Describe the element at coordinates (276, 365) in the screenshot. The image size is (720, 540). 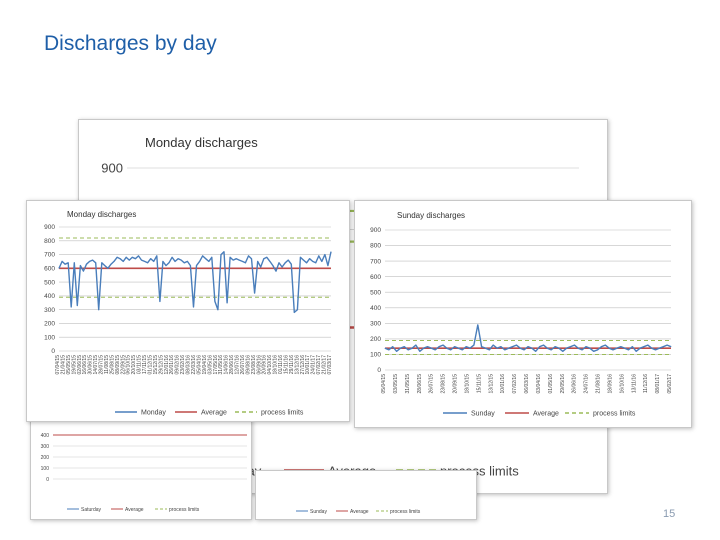
I see `x-tick-label: 18/10/16` at that location.